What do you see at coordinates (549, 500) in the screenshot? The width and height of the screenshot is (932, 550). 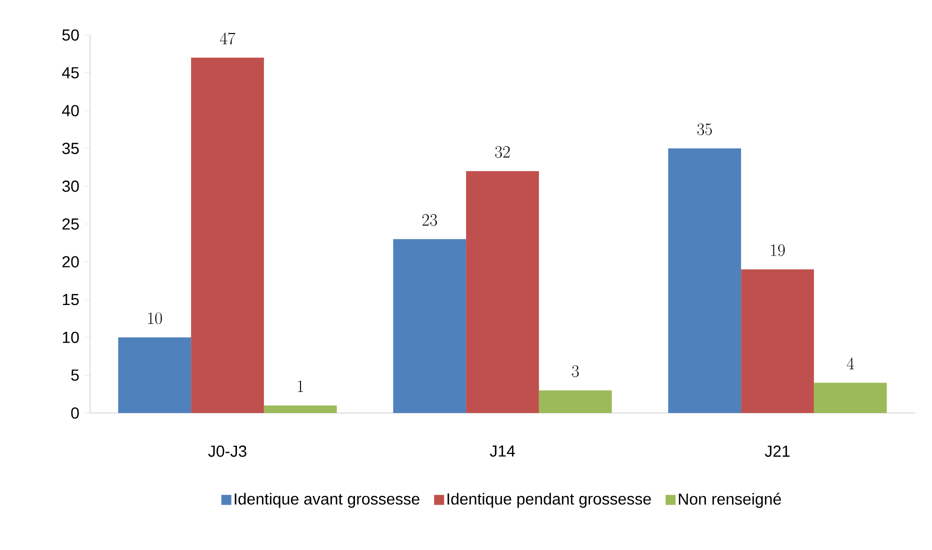 I see `legend-label: Identique pendant grossesse` at bounding box center [549, 500].